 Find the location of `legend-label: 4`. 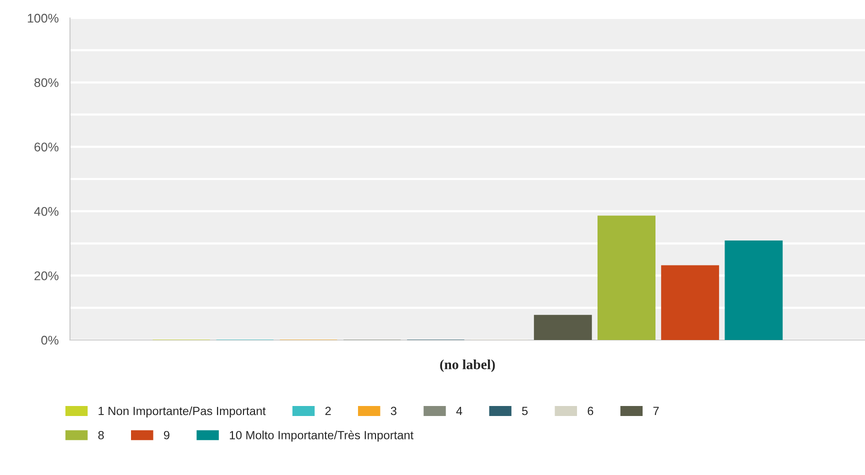

legend-label: 4 is located at coordinates (459, 411).